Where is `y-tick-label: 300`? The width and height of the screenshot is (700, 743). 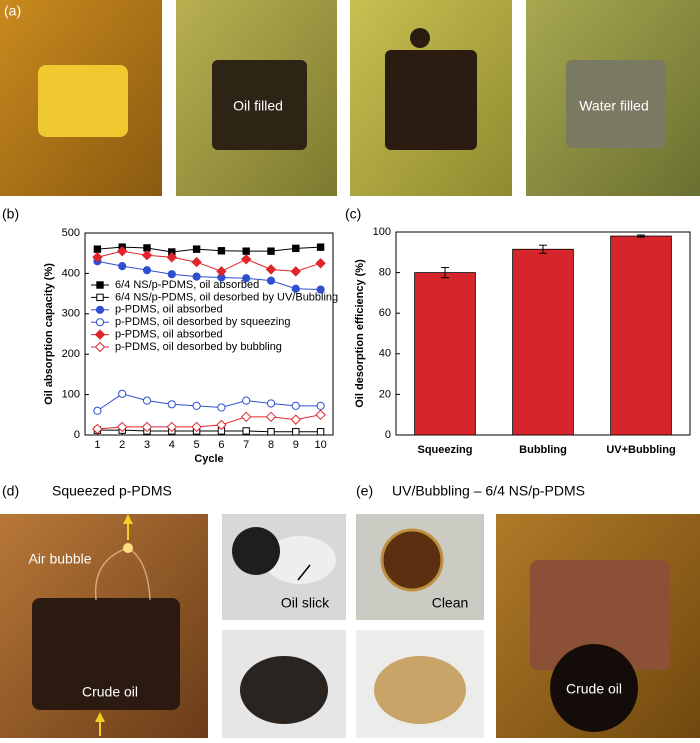
y-tick-label: 300 is located at coordinates (71, 314).